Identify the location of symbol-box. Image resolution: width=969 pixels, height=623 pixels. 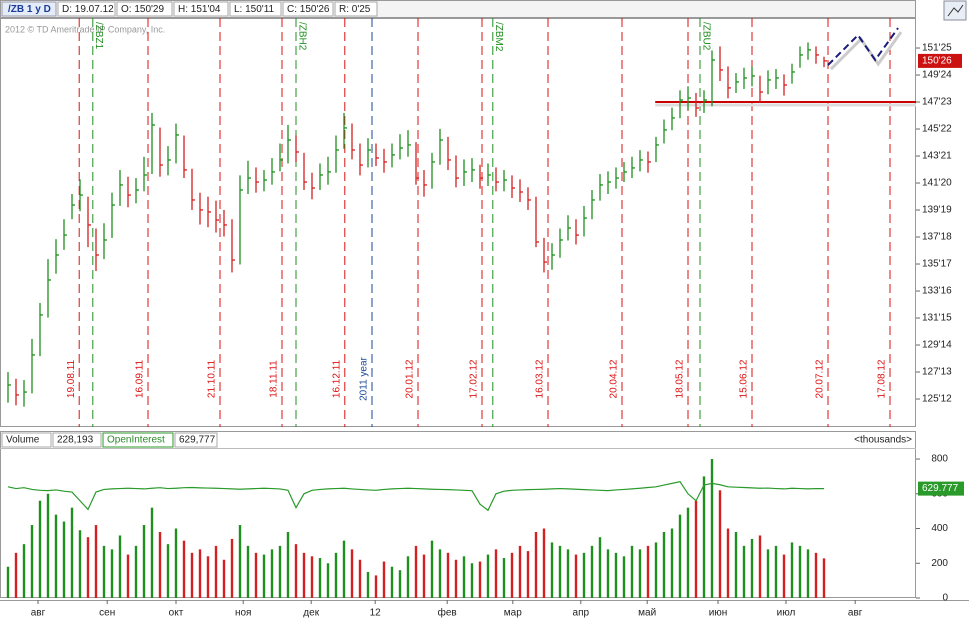
(29, 9).